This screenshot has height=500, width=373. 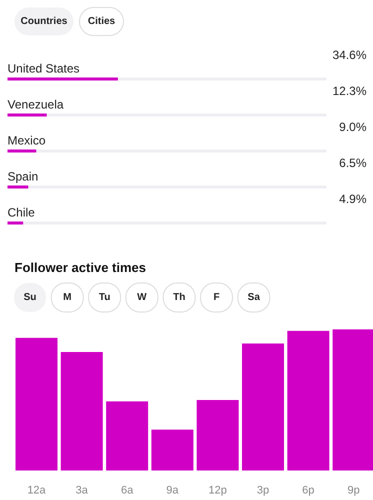 What do you see at coordinates (349, 91) in the screenshot?
I see `data-label: 12.3%` at bounding box center [349, 91].